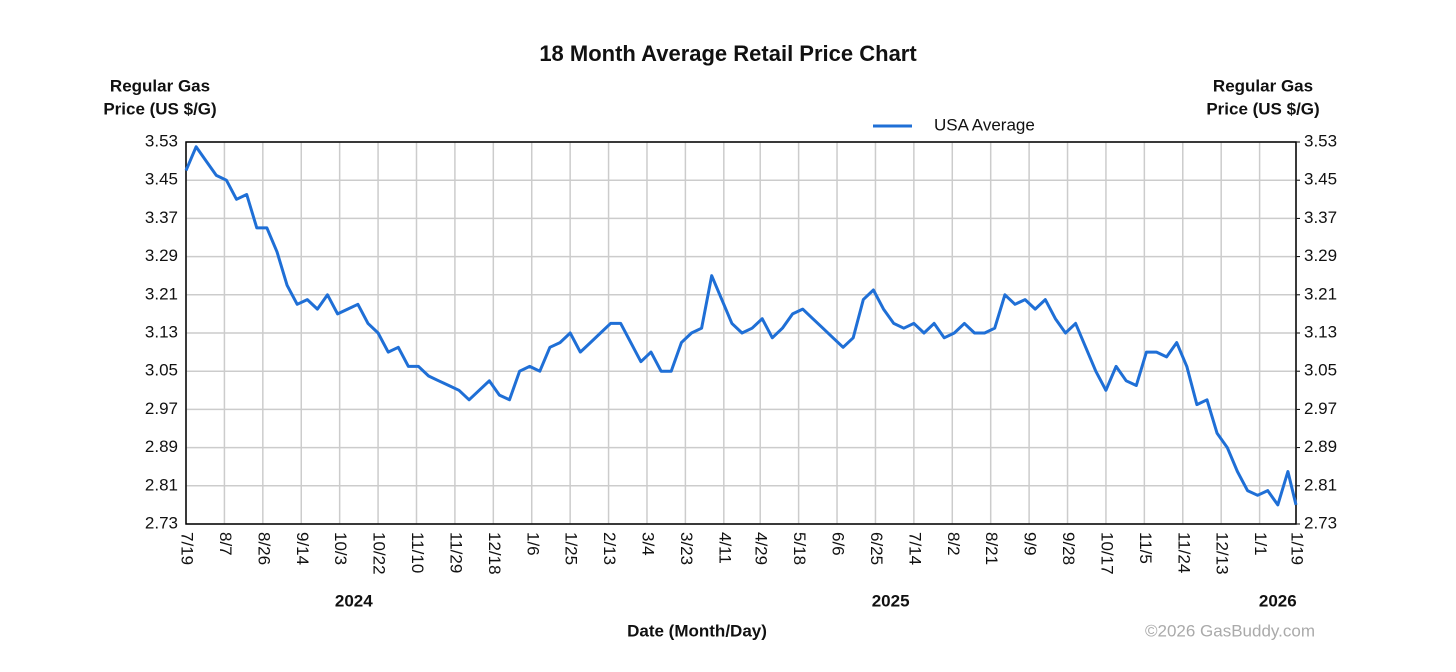 This screenshot has height=672, width=1456. What do you see at coordinates (1320, 484) in the screenshot?
I see `y2-tick-label: 2.81` at bounding box center [1320, 484].